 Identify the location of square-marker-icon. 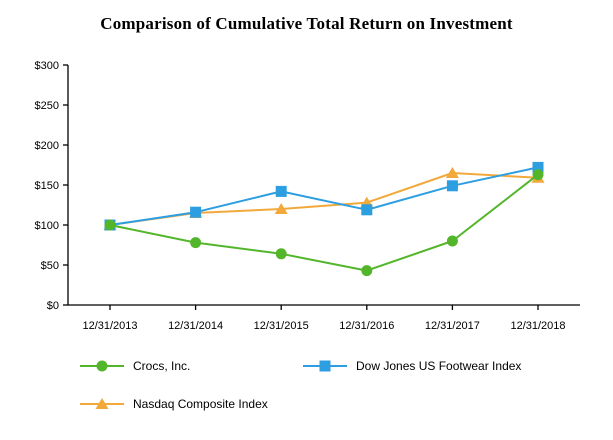
(325, 366).